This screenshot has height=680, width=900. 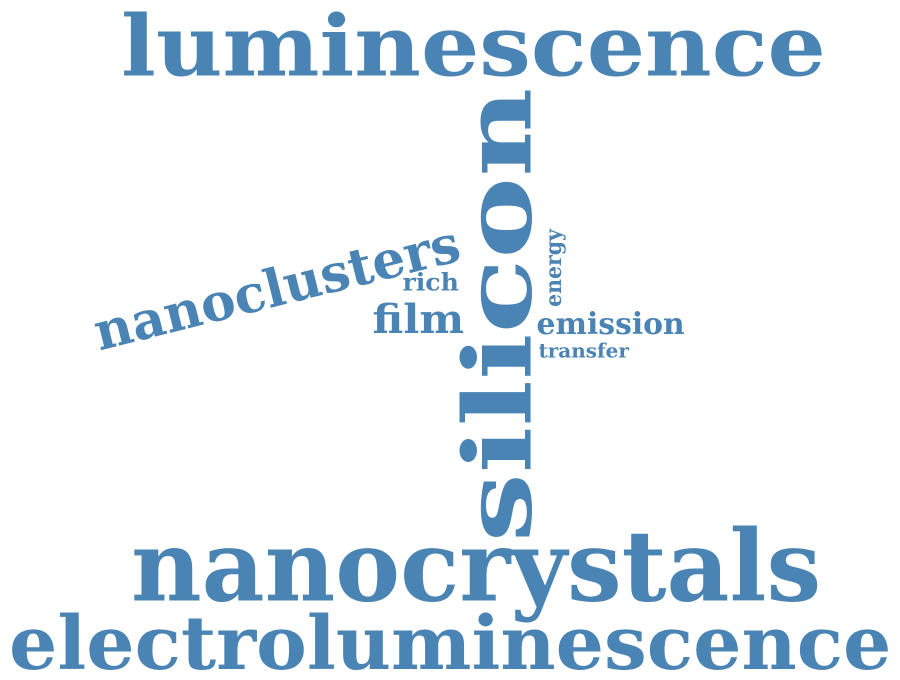 What do you see at coordinates (430, 283) in the screenshot?
I see `word-rich: rich` at bounding box center [430, 283].